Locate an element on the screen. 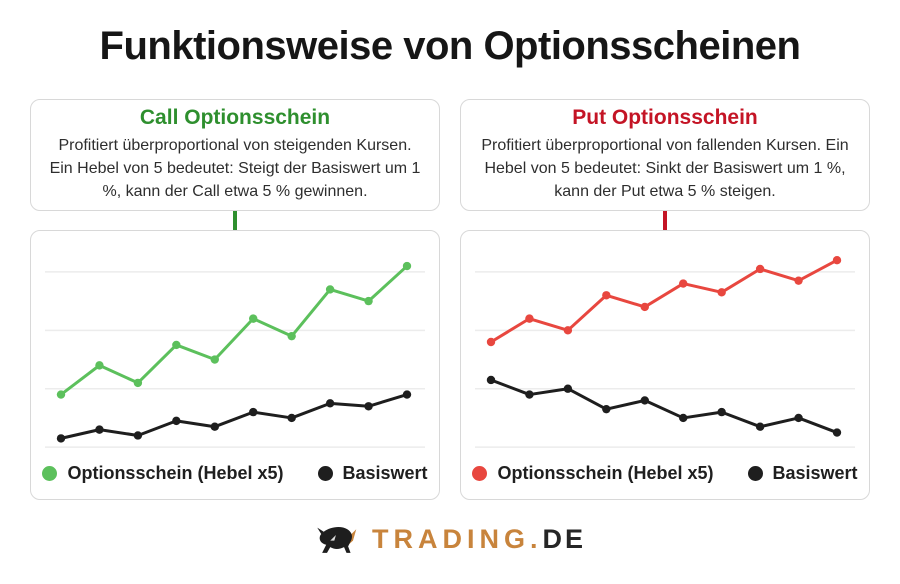 Image resolution: width=900 pixels, height=584 pixels. brand-name-secondary: DE is located at coordinates (564, 538).